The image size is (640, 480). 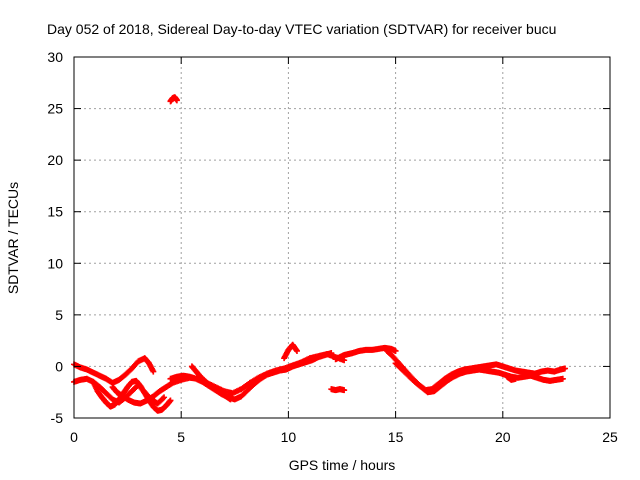 What do you see at coordinates (55, 212) in the screenshot?
I see `y-tick-label: 15` at bounding box center [55, 212].